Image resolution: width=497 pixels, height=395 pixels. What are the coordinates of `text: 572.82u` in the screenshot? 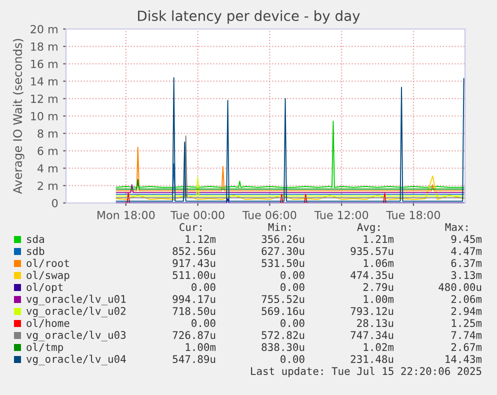 It's located at (283, 335).